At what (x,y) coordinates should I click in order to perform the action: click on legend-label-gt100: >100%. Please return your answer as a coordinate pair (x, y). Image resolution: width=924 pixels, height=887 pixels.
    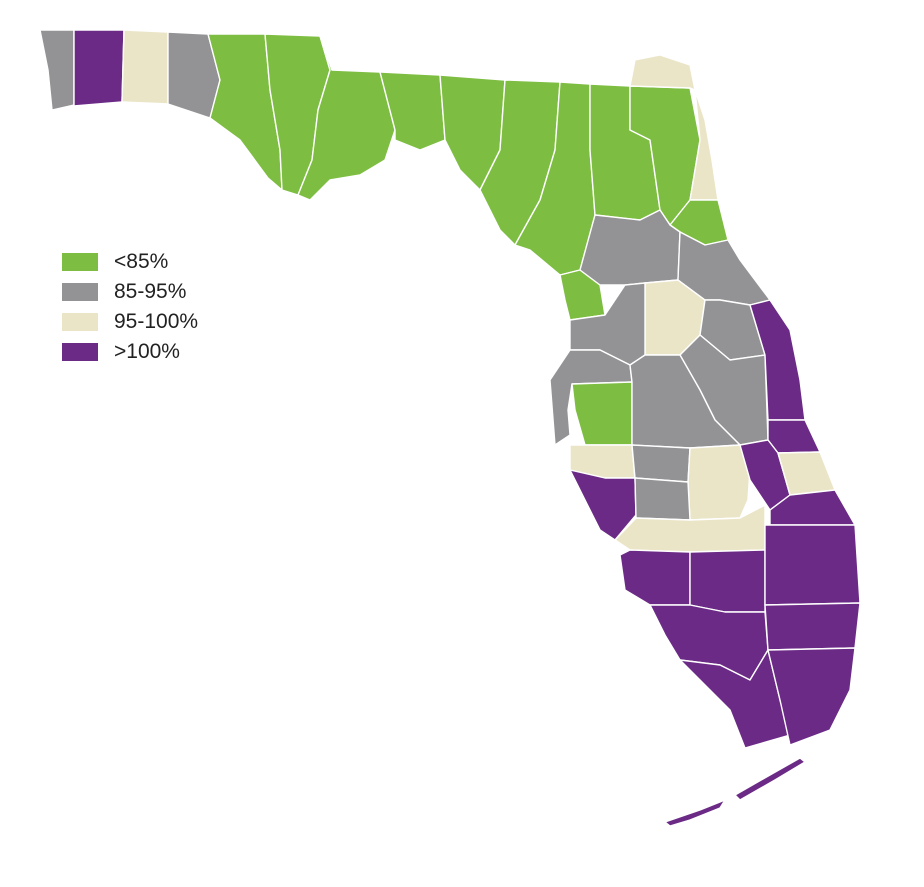
    Looking at the image, I should click on (147, 351).